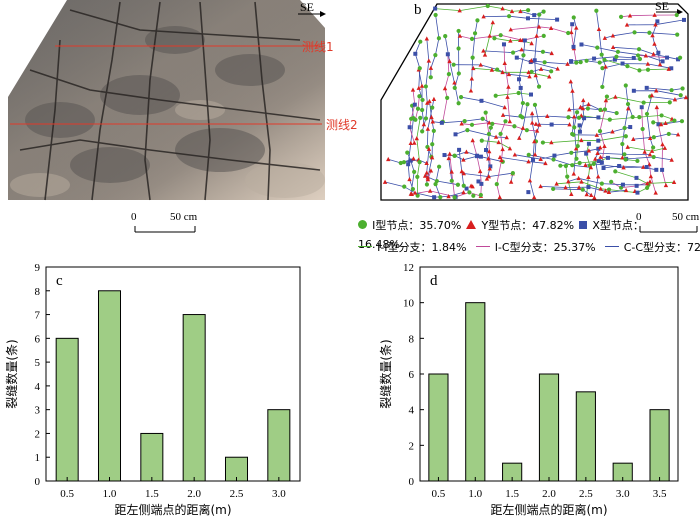 The image size is (700, 516). What do you see at coordinates (38, 363) in the screenshot?
I see `y-tick-label: 5` at bounding box center [38, 363].